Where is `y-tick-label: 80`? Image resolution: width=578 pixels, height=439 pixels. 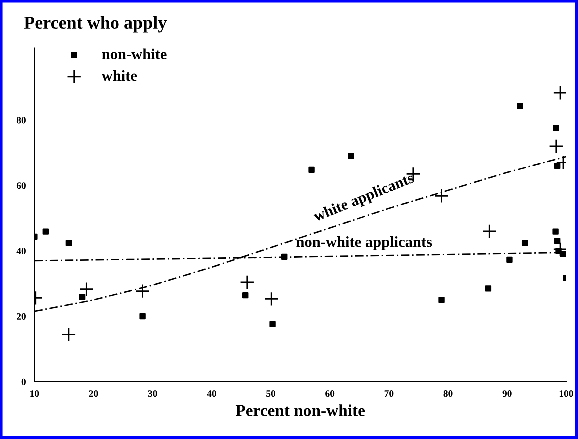 y-tick-label: 80 is located at coordinates (21, 120).